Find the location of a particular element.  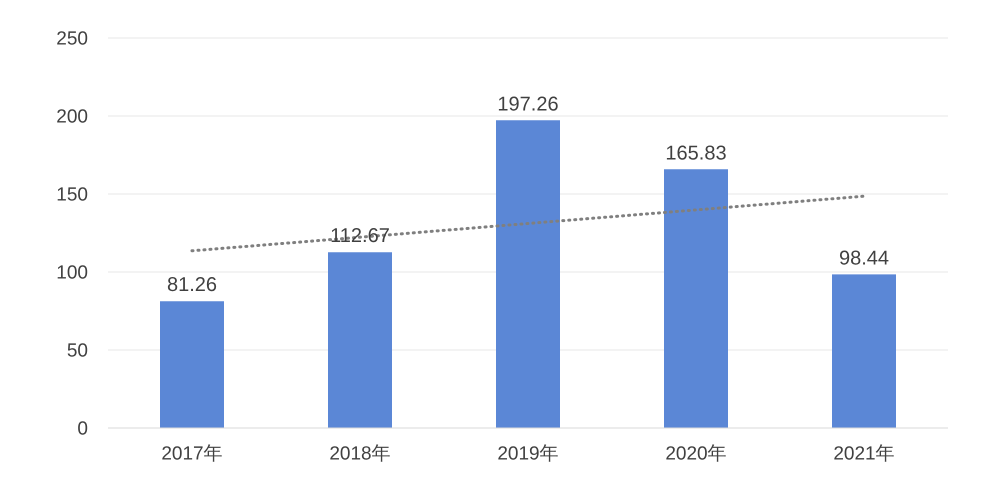

x-tick-label: 2019年 is located at coordinates (528, 453).